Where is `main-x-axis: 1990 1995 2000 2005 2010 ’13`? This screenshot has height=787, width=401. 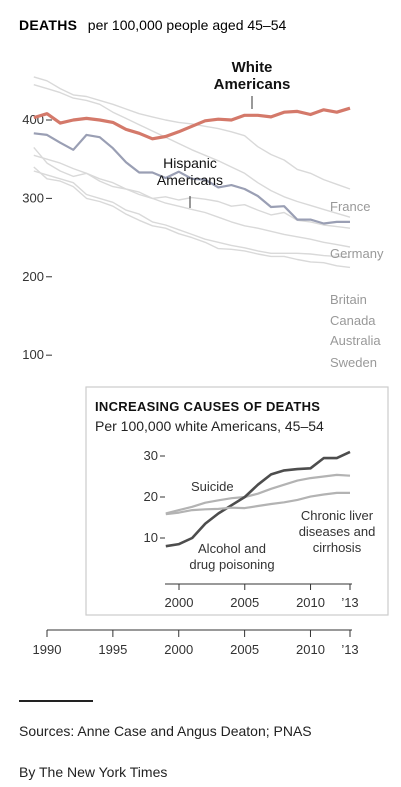 main-x-axis: 1990 1995 2000 2005 2010 ’13 is located at coordinates (196, 643).